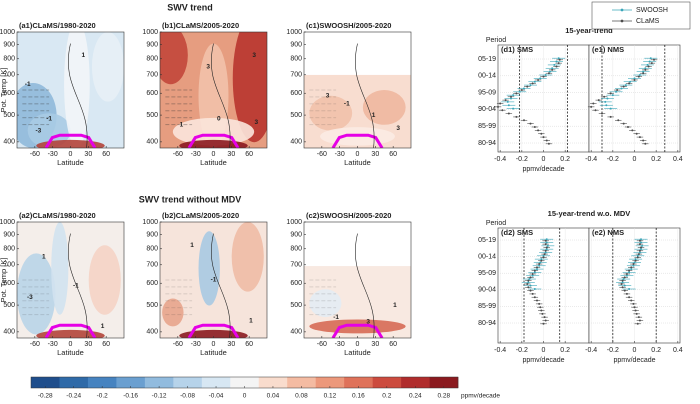  Describe the element at coordinates (589, 213) in the screenshot. I see `group-title: 15-year-trend w.o. MDV` at that location.